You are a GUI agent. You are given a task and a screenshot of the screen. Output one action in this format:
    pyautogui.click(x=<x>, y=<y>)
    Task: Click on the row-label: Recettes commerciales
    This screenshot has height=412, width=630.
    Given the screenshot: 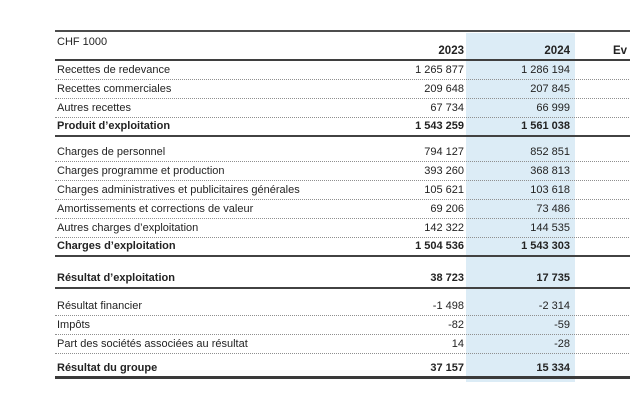 What is the action you would take?
    pyautogui.click(x=114, y=89)
    